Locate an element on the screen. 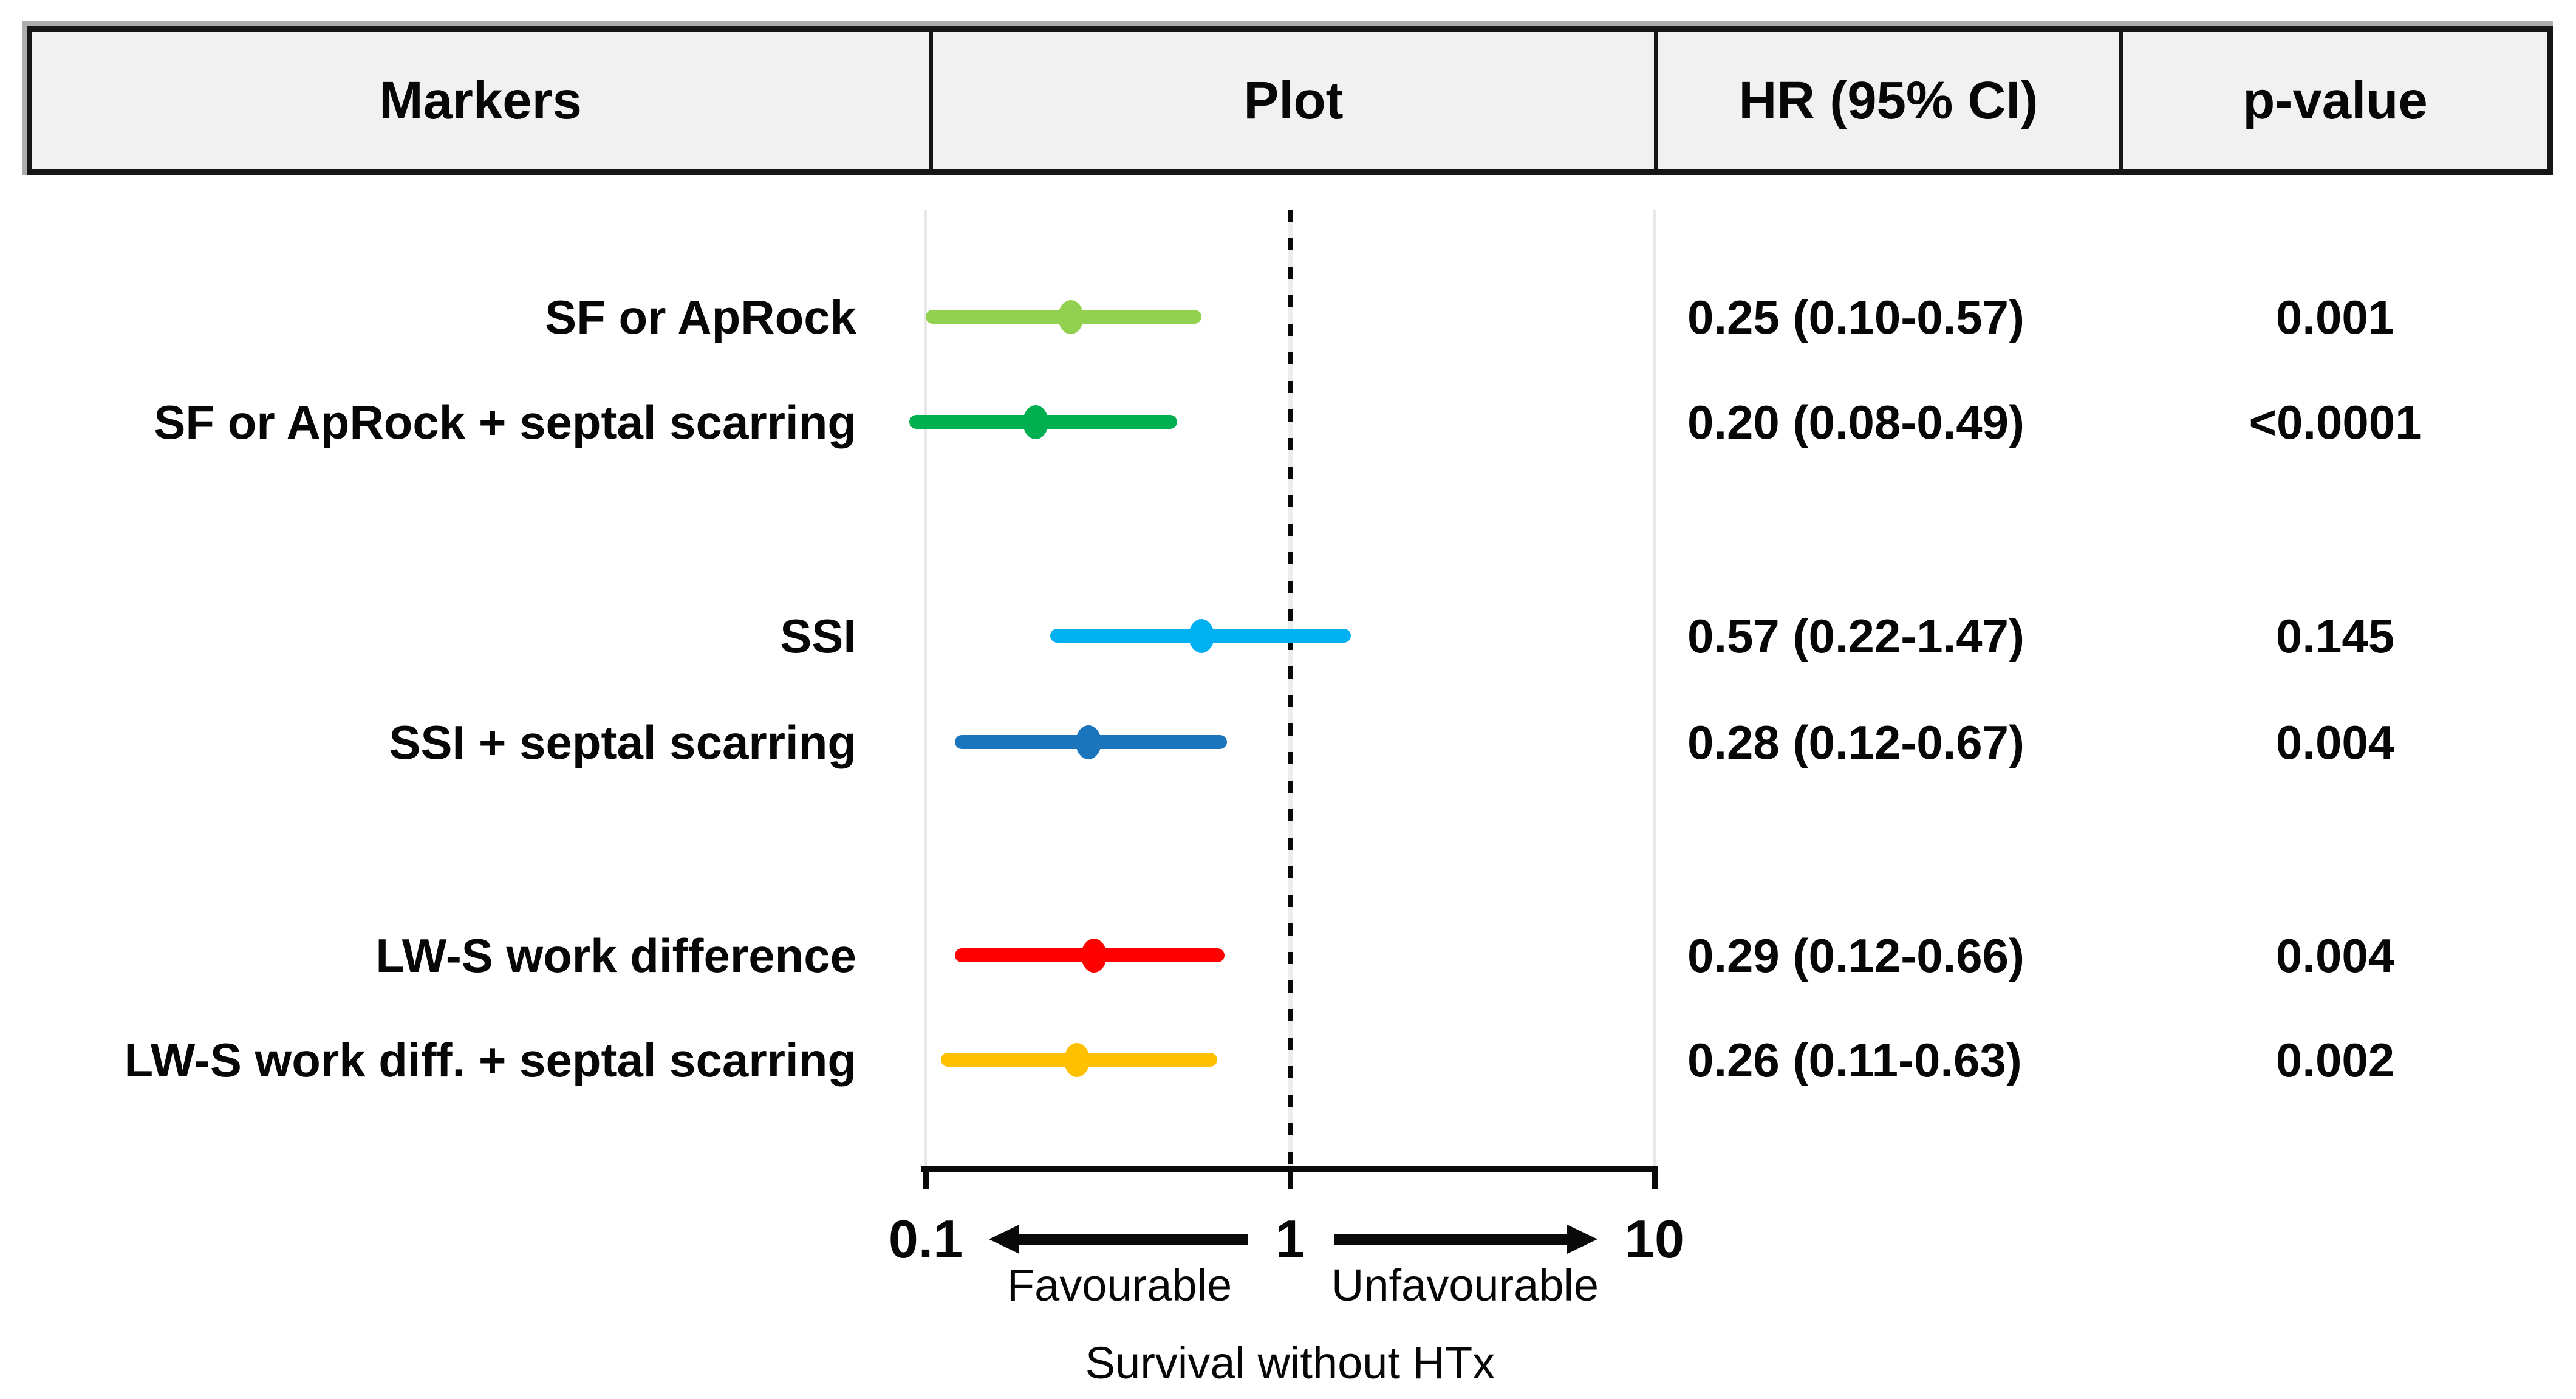  p-value: 0.001 is located at coordinates (2335, 317).